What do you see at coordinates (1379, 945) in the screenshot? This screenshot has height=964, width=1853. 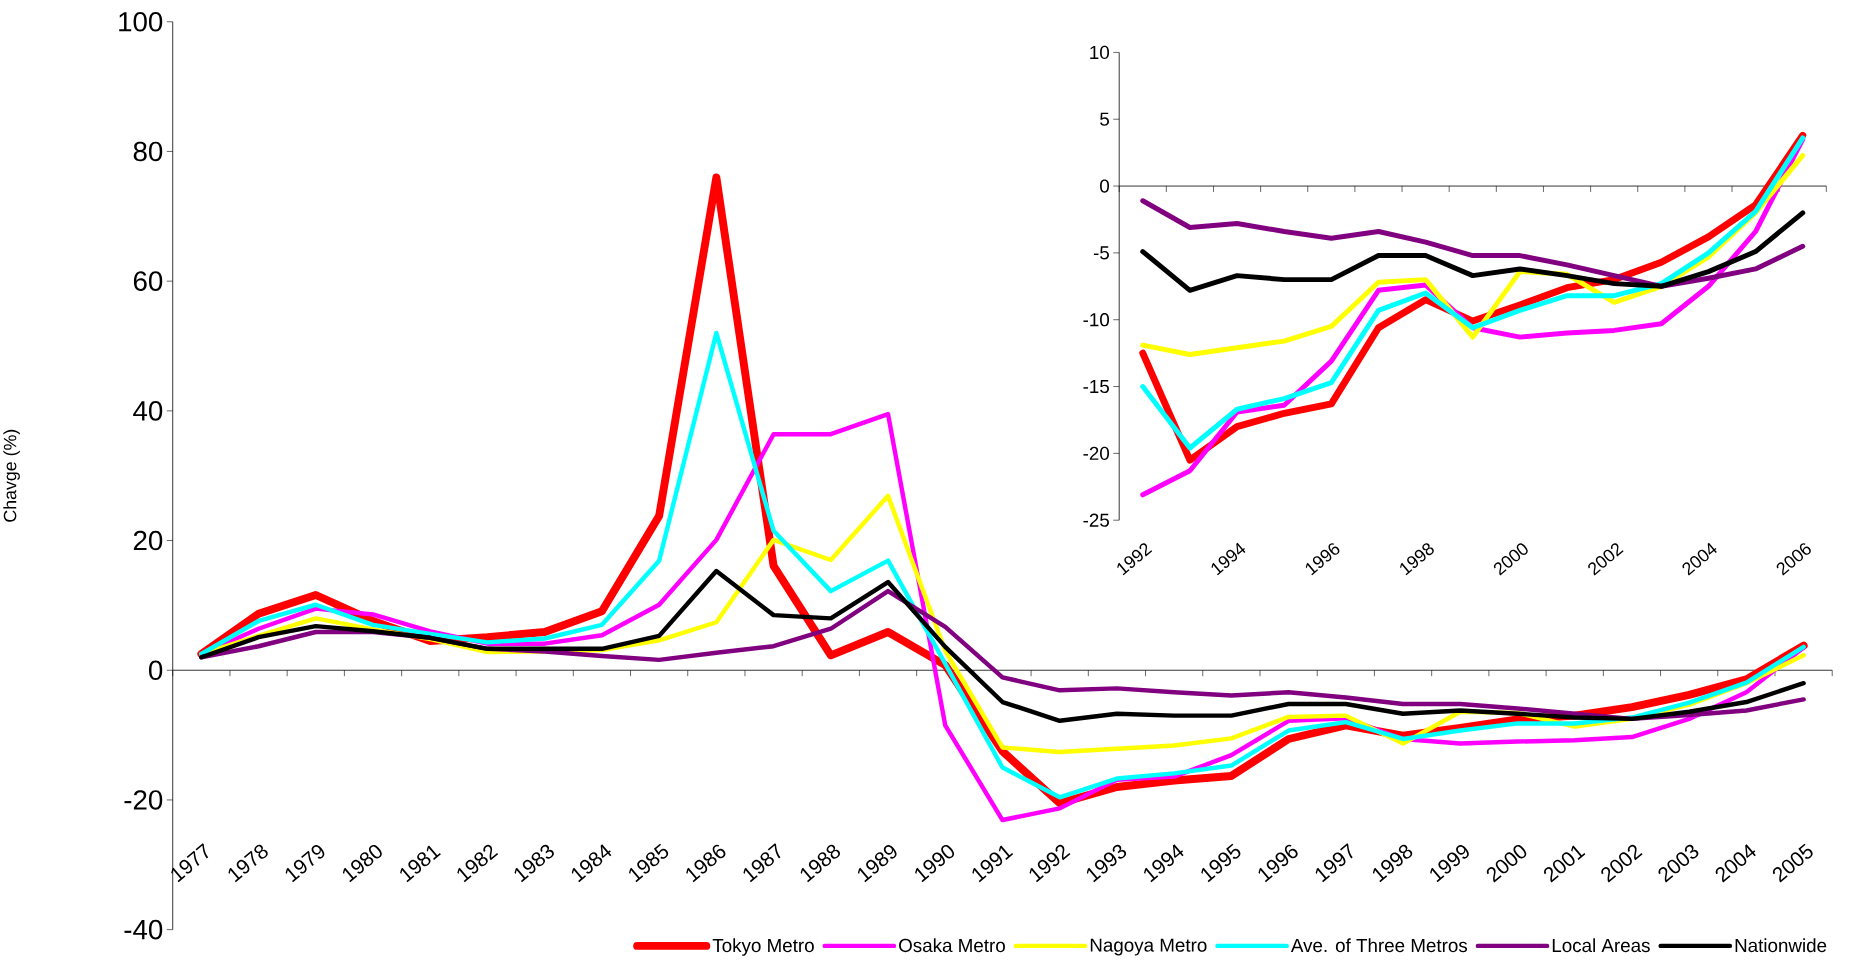 I see `legend-label: Ave. of Three Metros` at bounding box center [1379, 945].